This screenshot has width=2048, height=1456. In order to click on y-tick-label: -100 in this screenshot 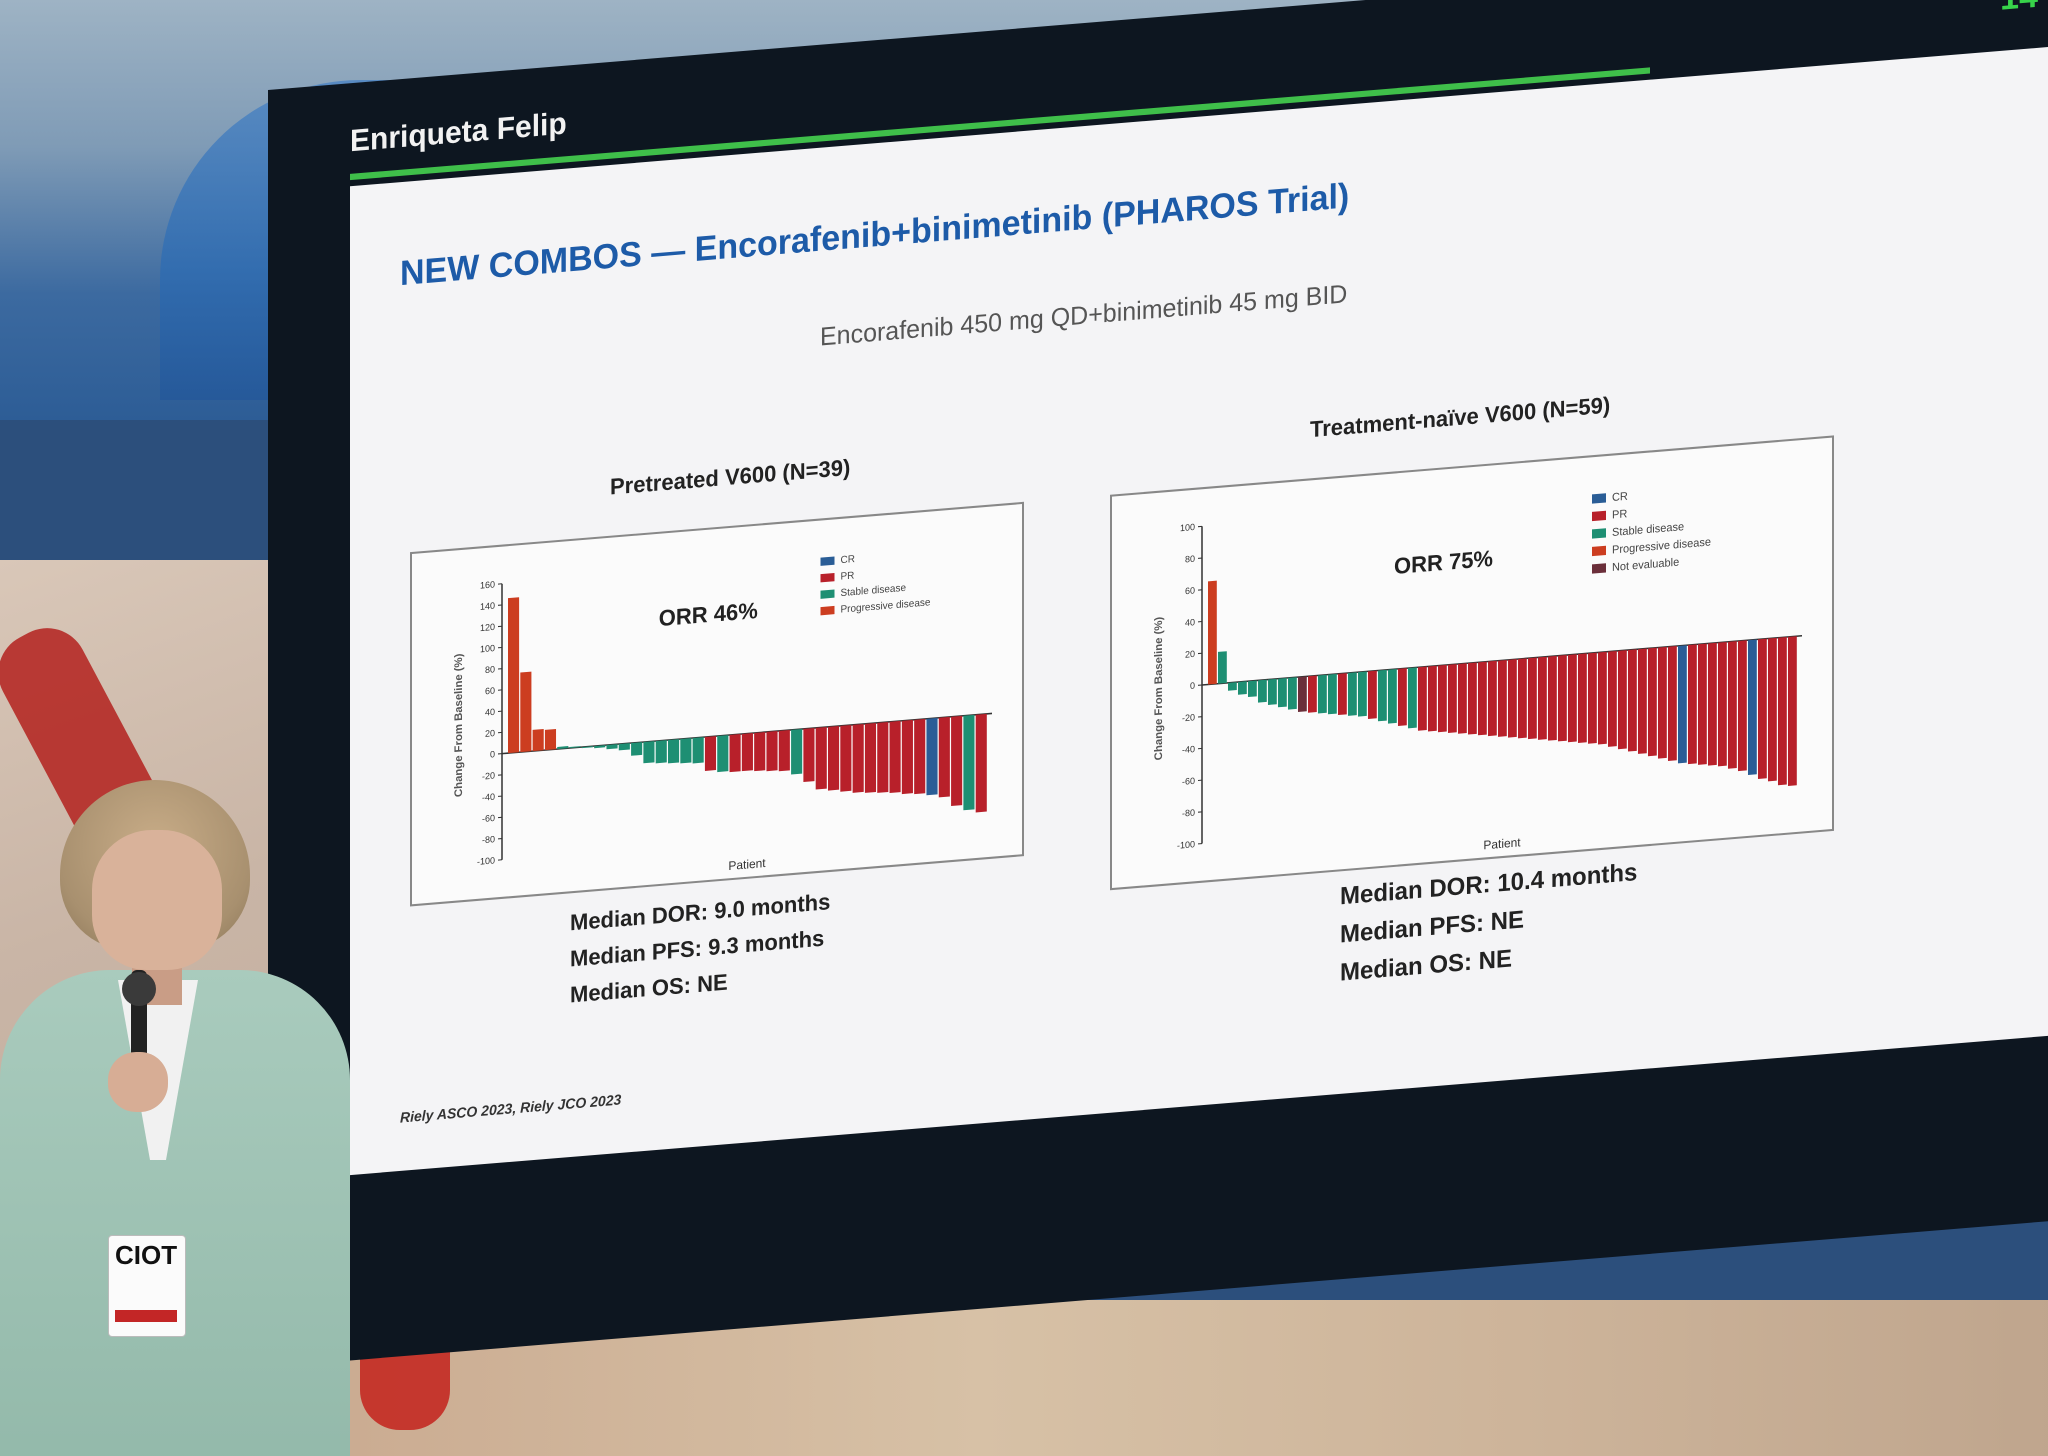, I will do `click(486, 861)`.